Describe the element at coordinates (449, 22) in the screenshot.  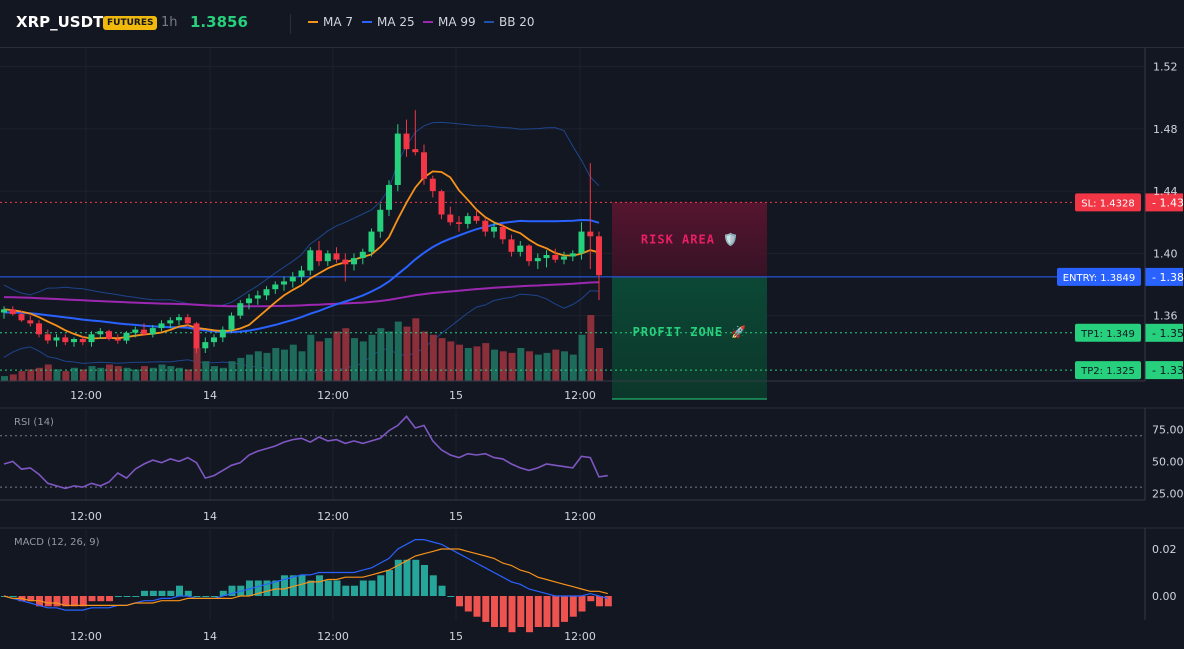
I see `legend-ma99: MA 99` at that location.